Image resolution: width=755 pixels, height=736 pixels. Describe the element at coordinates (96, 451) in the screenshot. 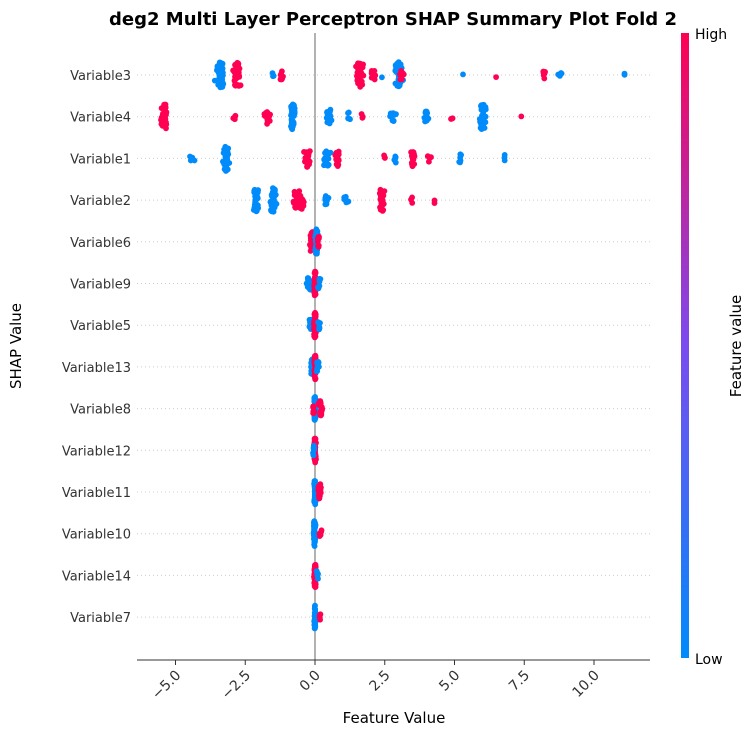

I see `feature-label-variable12: Variable12` at that location.